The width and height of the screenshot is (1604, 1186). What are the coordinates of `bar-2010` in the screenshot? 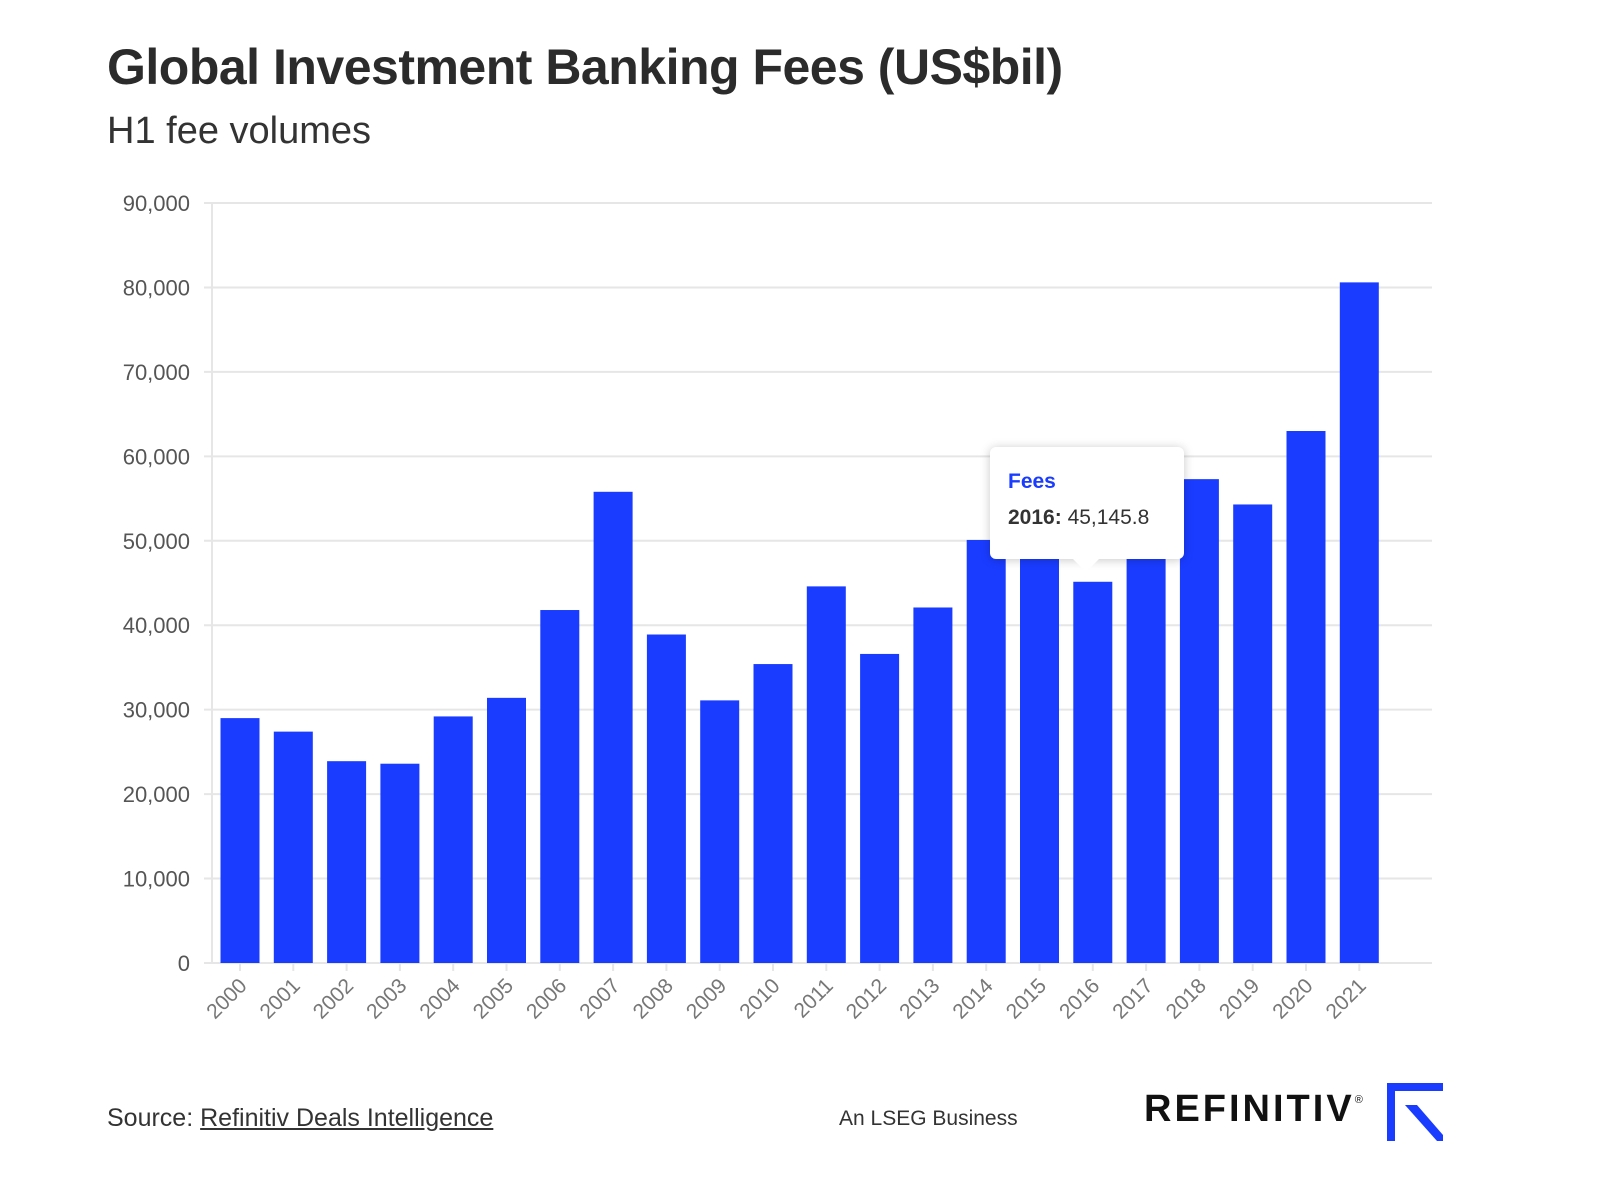 It's located at (773, 813).